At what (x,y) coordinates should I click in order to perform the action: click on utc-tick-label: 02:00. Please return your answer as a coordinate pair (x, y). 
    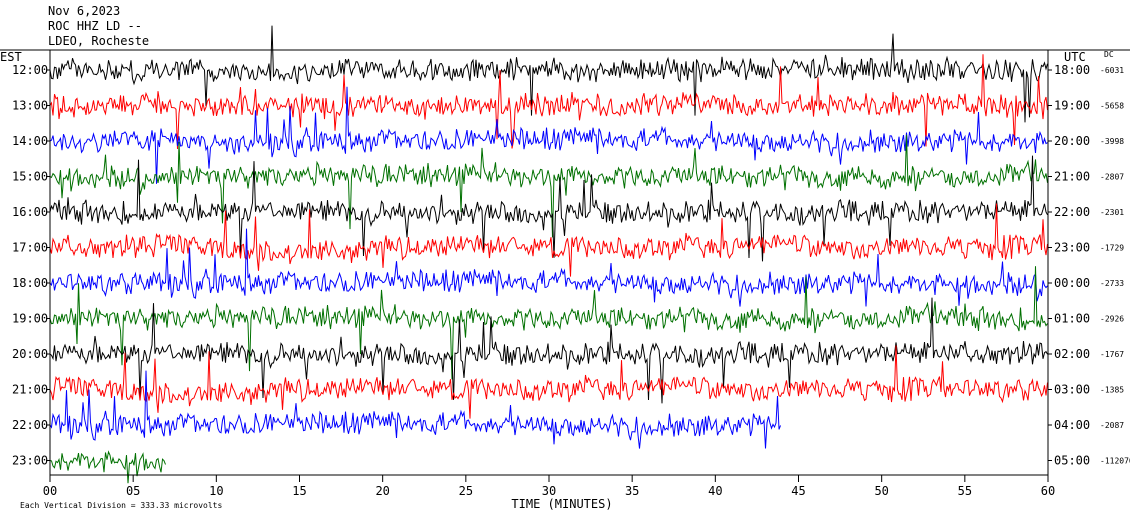
    Looking at the image, I should click on (1072, 354).